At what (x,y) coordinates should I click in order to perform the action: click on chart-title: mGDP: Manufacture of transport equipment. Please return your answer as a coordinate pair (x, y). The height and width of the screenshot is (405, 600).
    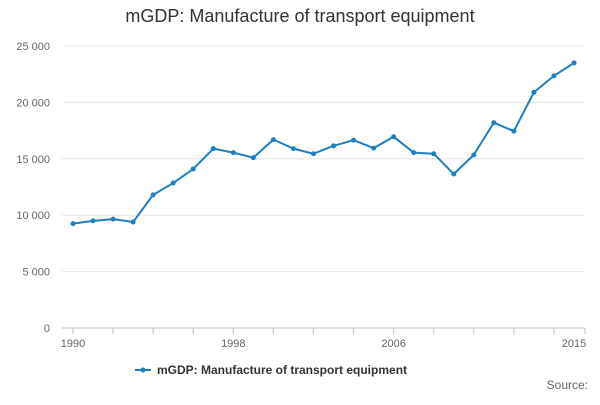
    Looking at the image, I should click on (300, 16).